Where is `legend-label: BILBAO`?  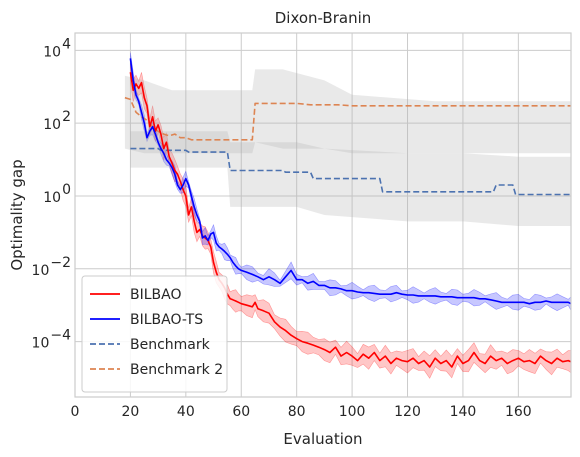 legend-label: BILBAO is located at coordinates (156, 295).